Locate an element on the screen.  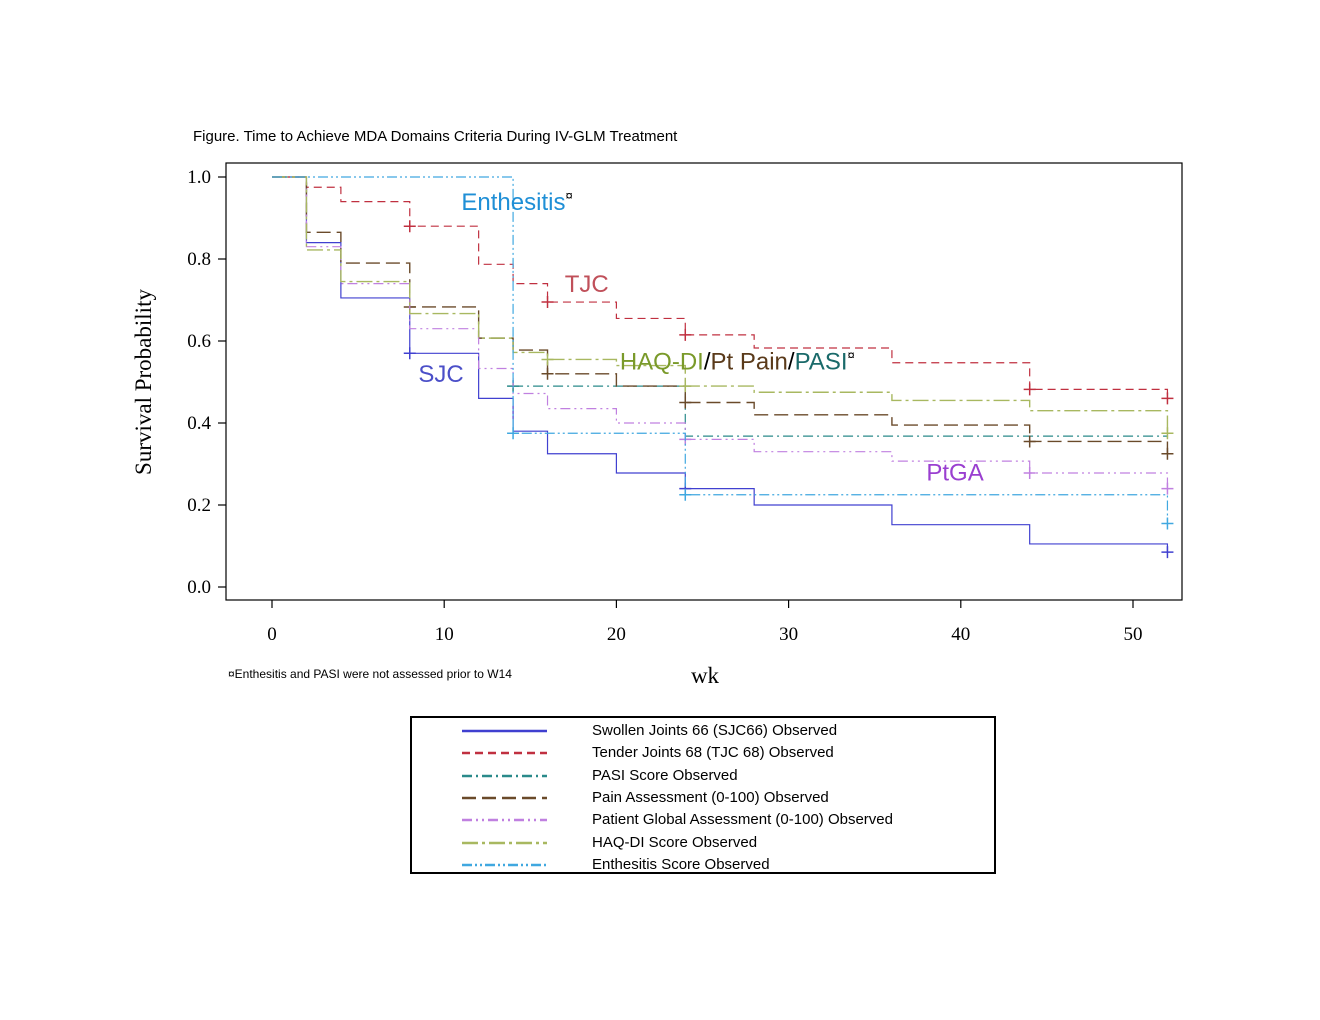
legend-item: Tender Joints 68 (TJC 68) Observed is located at coordinates (703, 753).